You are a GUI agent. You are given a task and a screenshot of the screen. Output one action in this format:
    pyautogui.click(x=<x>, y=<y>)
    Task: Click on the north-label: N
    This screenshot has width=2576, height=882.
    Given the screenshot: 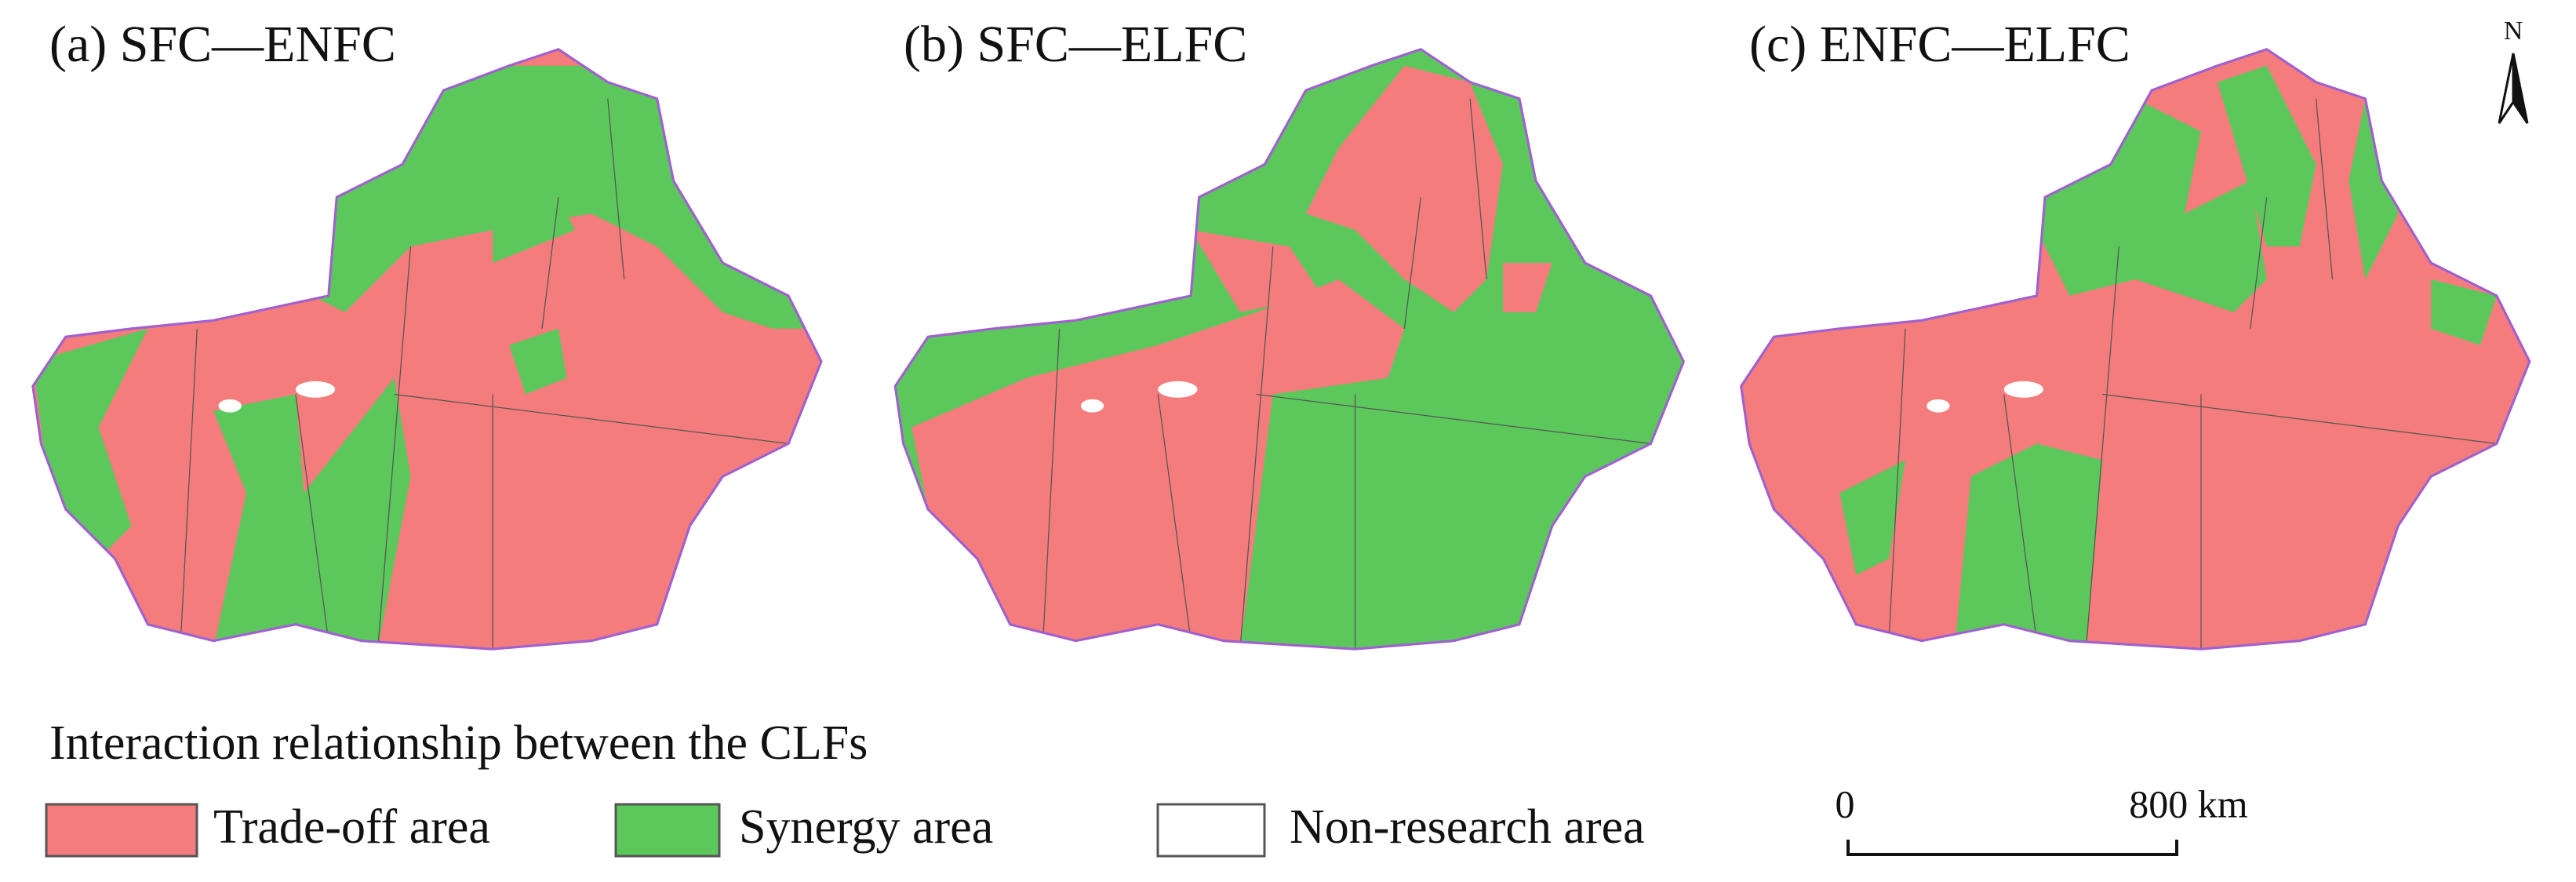 What is the action you would take?
    pyautogui.click(x=2513, y=31)
    